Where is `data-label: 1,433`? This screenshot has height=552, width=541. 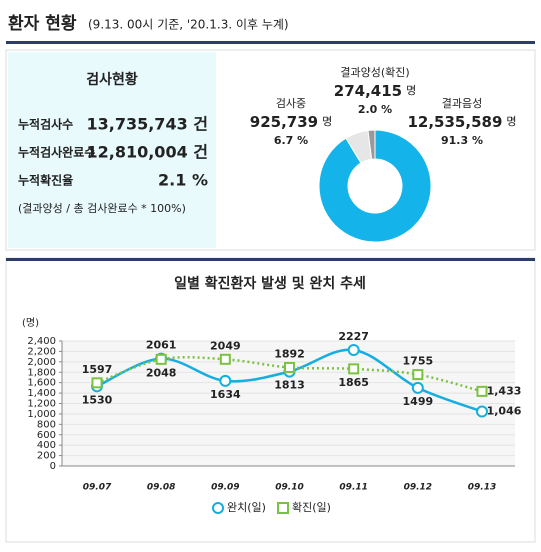
data-label: 1,433 is located at coordinates (504, 390).